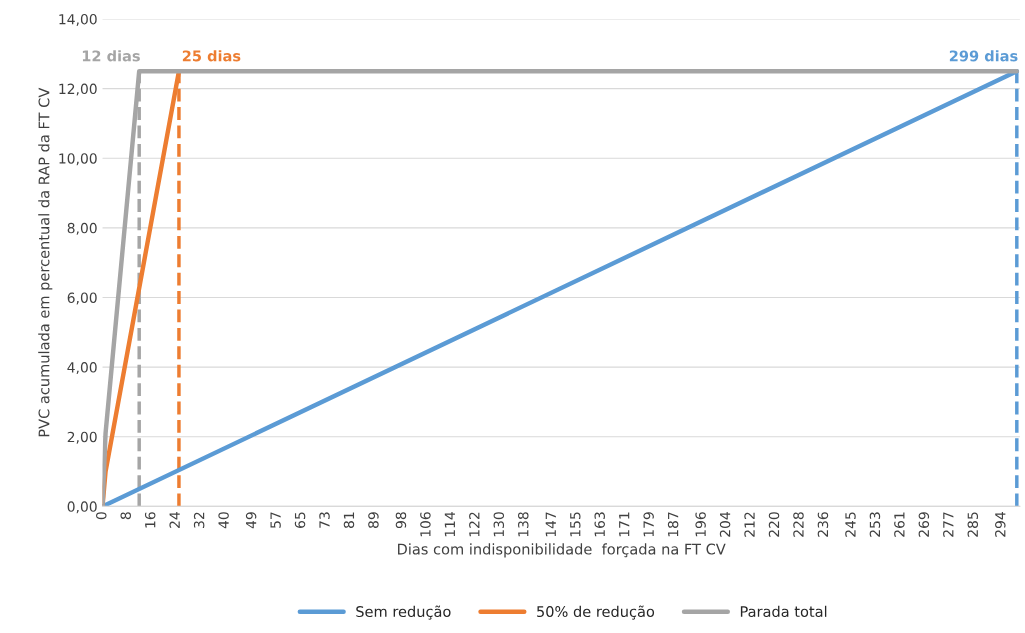 The image size is (1025, 633). Describe the element at coordinates (924, 524) in the screenshot. I see `x-tick-label: 269` at that location.